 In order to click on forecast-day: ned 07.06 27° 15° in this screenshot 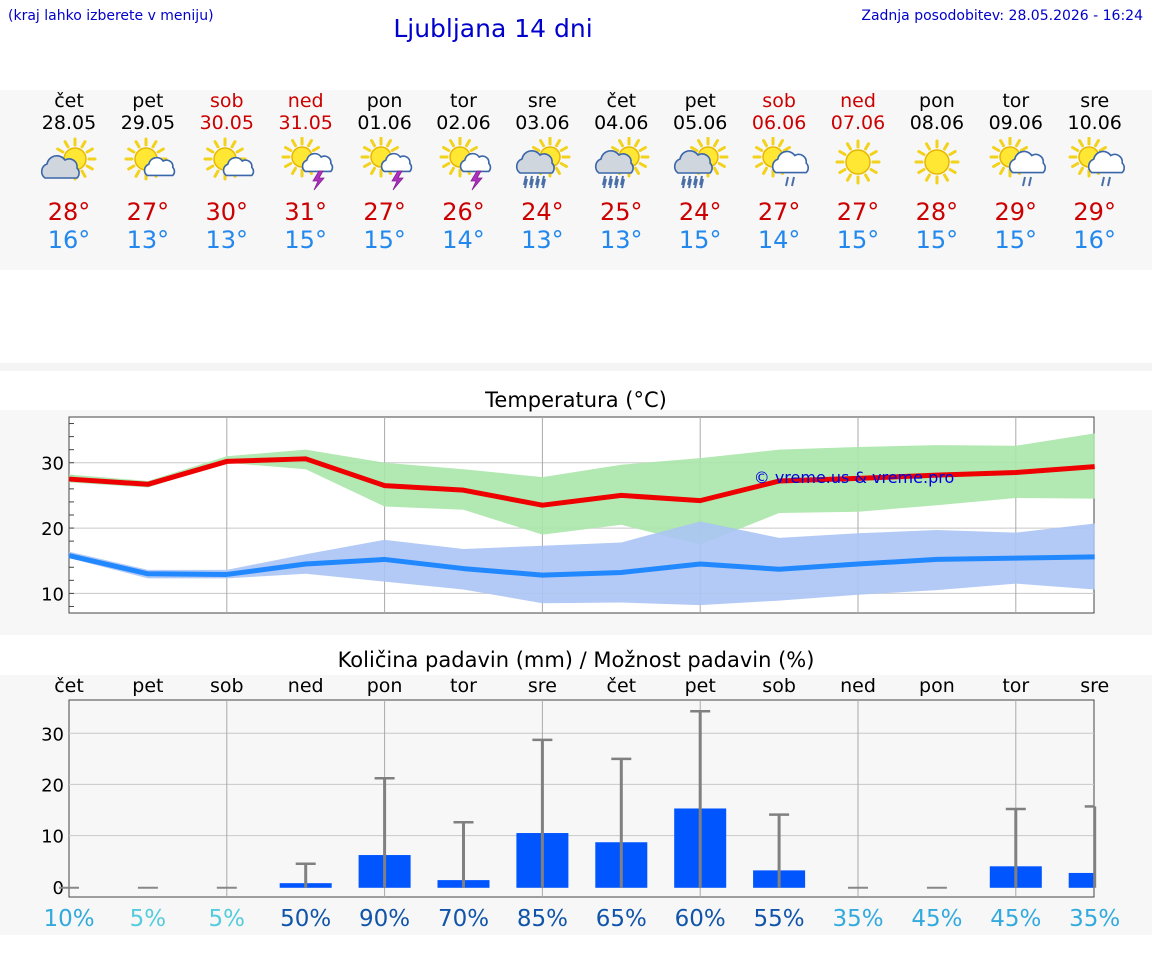, I will do `click(858, 172)`.